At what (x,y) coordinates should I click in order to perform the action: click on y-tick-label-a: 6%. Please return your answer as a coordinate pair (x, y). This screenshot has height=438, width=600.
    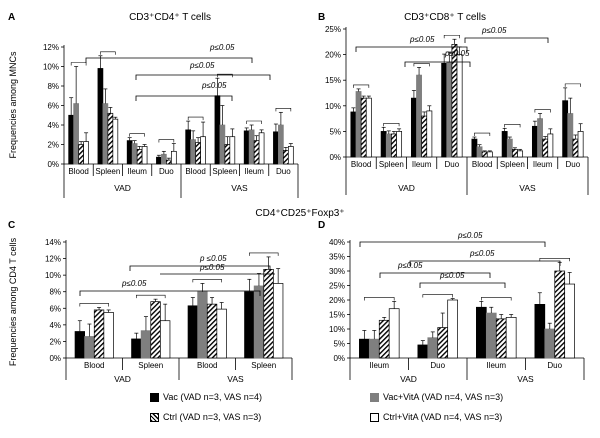
    Looking at the image, I should click on (53, 106).